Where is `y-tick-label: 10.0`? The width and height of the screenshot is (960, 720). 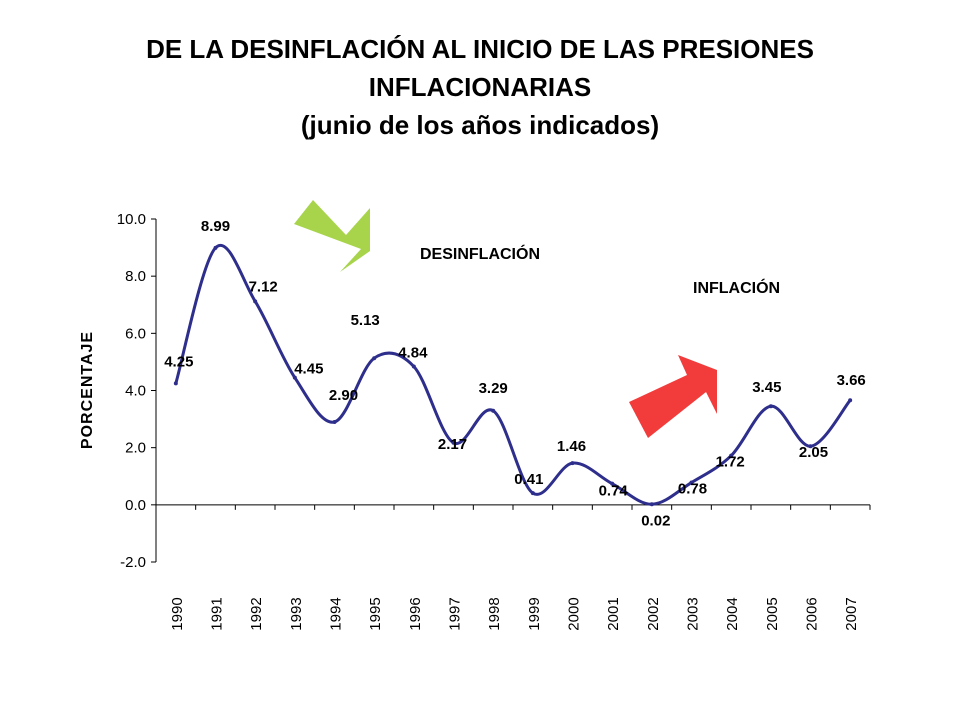
y-tick-label: 10.0 is located at coordinates (131, 219).